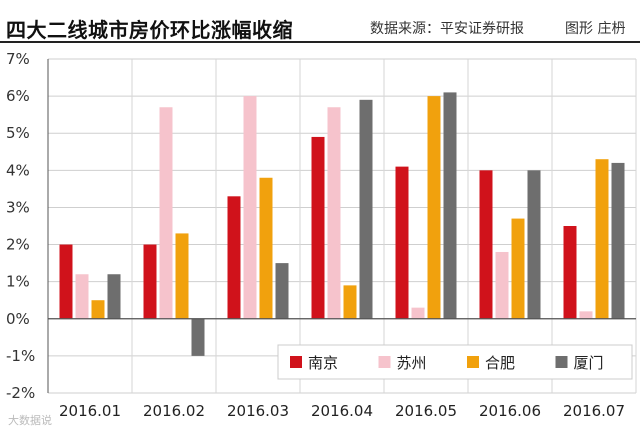 The height and width of the screenshot is (434, 640). What do you see at coordinates (350, 302) in the screenshot?
I see `bar-合肥-2016.04` at bounding box center [350, 302].